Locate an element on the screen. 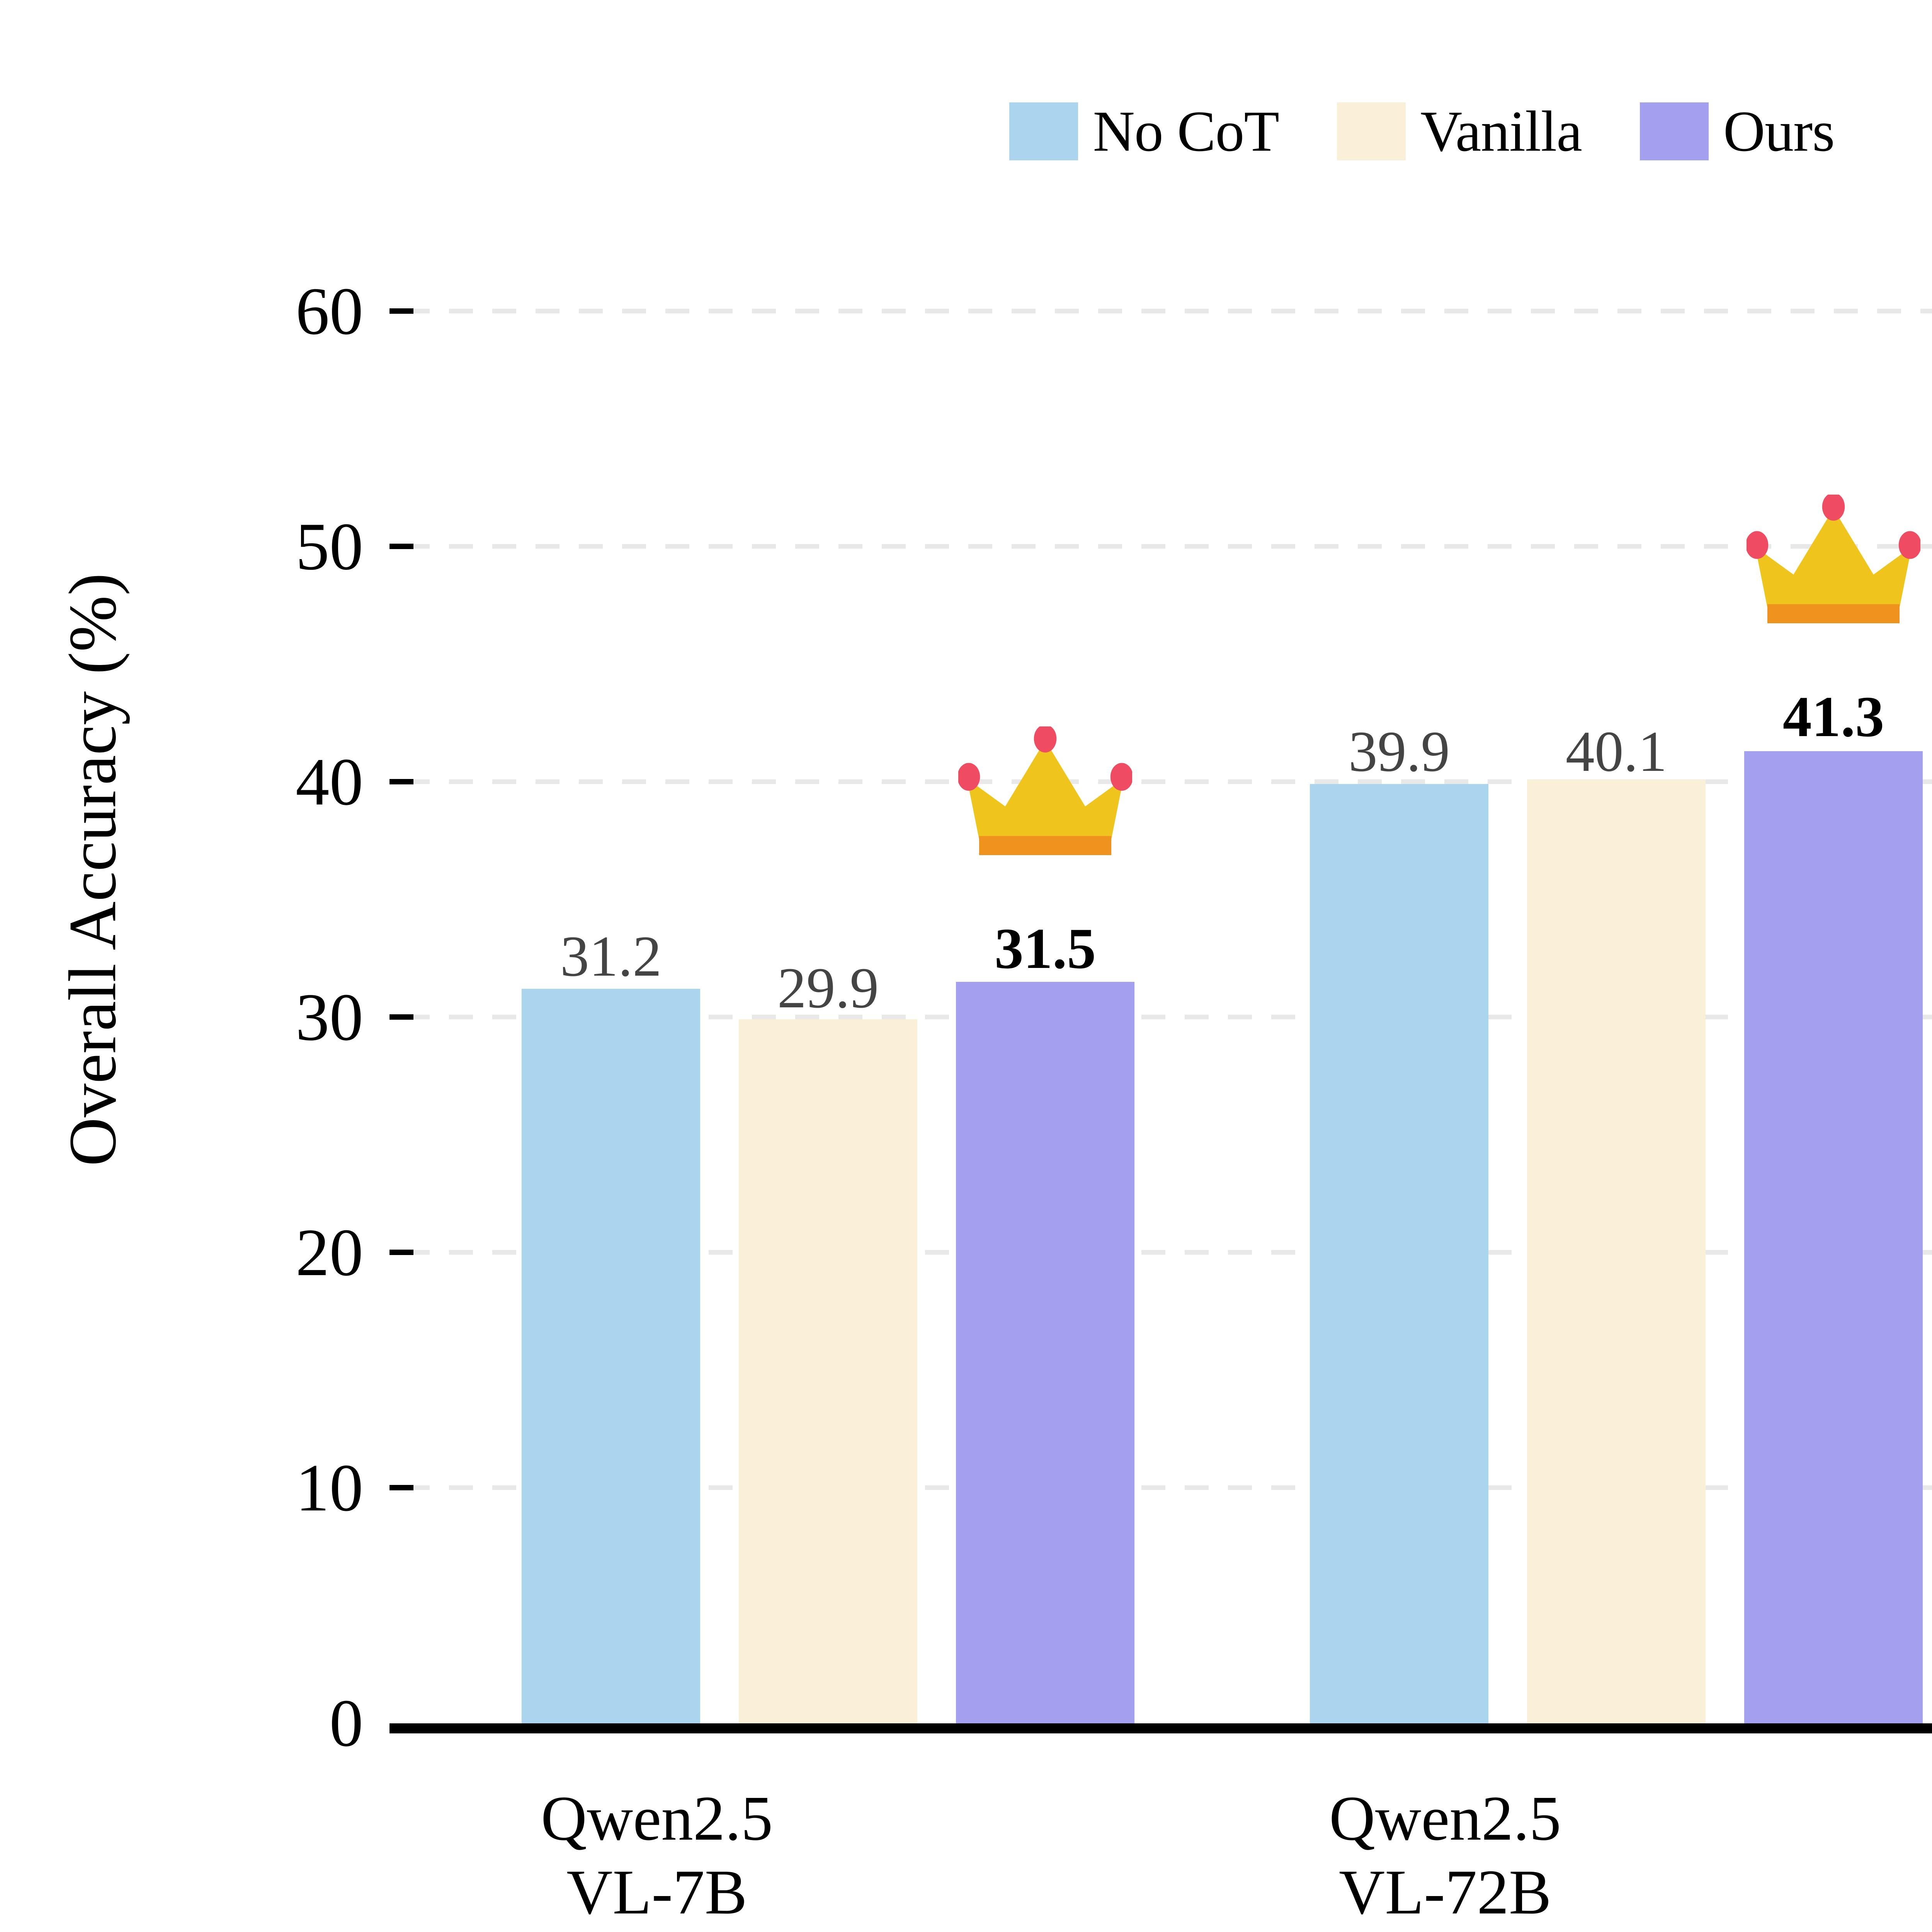 This screenshot has height=1932, width=1932. y-tick-label-50: 50 is located at coordinates (330, 546).